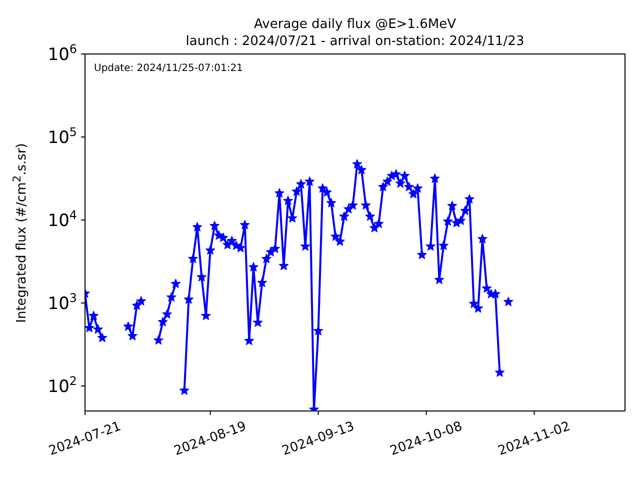 This screenshot has width=640, height=480. Describe the element at coordinates (62, 302) in the screenshot. I see `y-tick-label: 10$^{3}$` at that location.